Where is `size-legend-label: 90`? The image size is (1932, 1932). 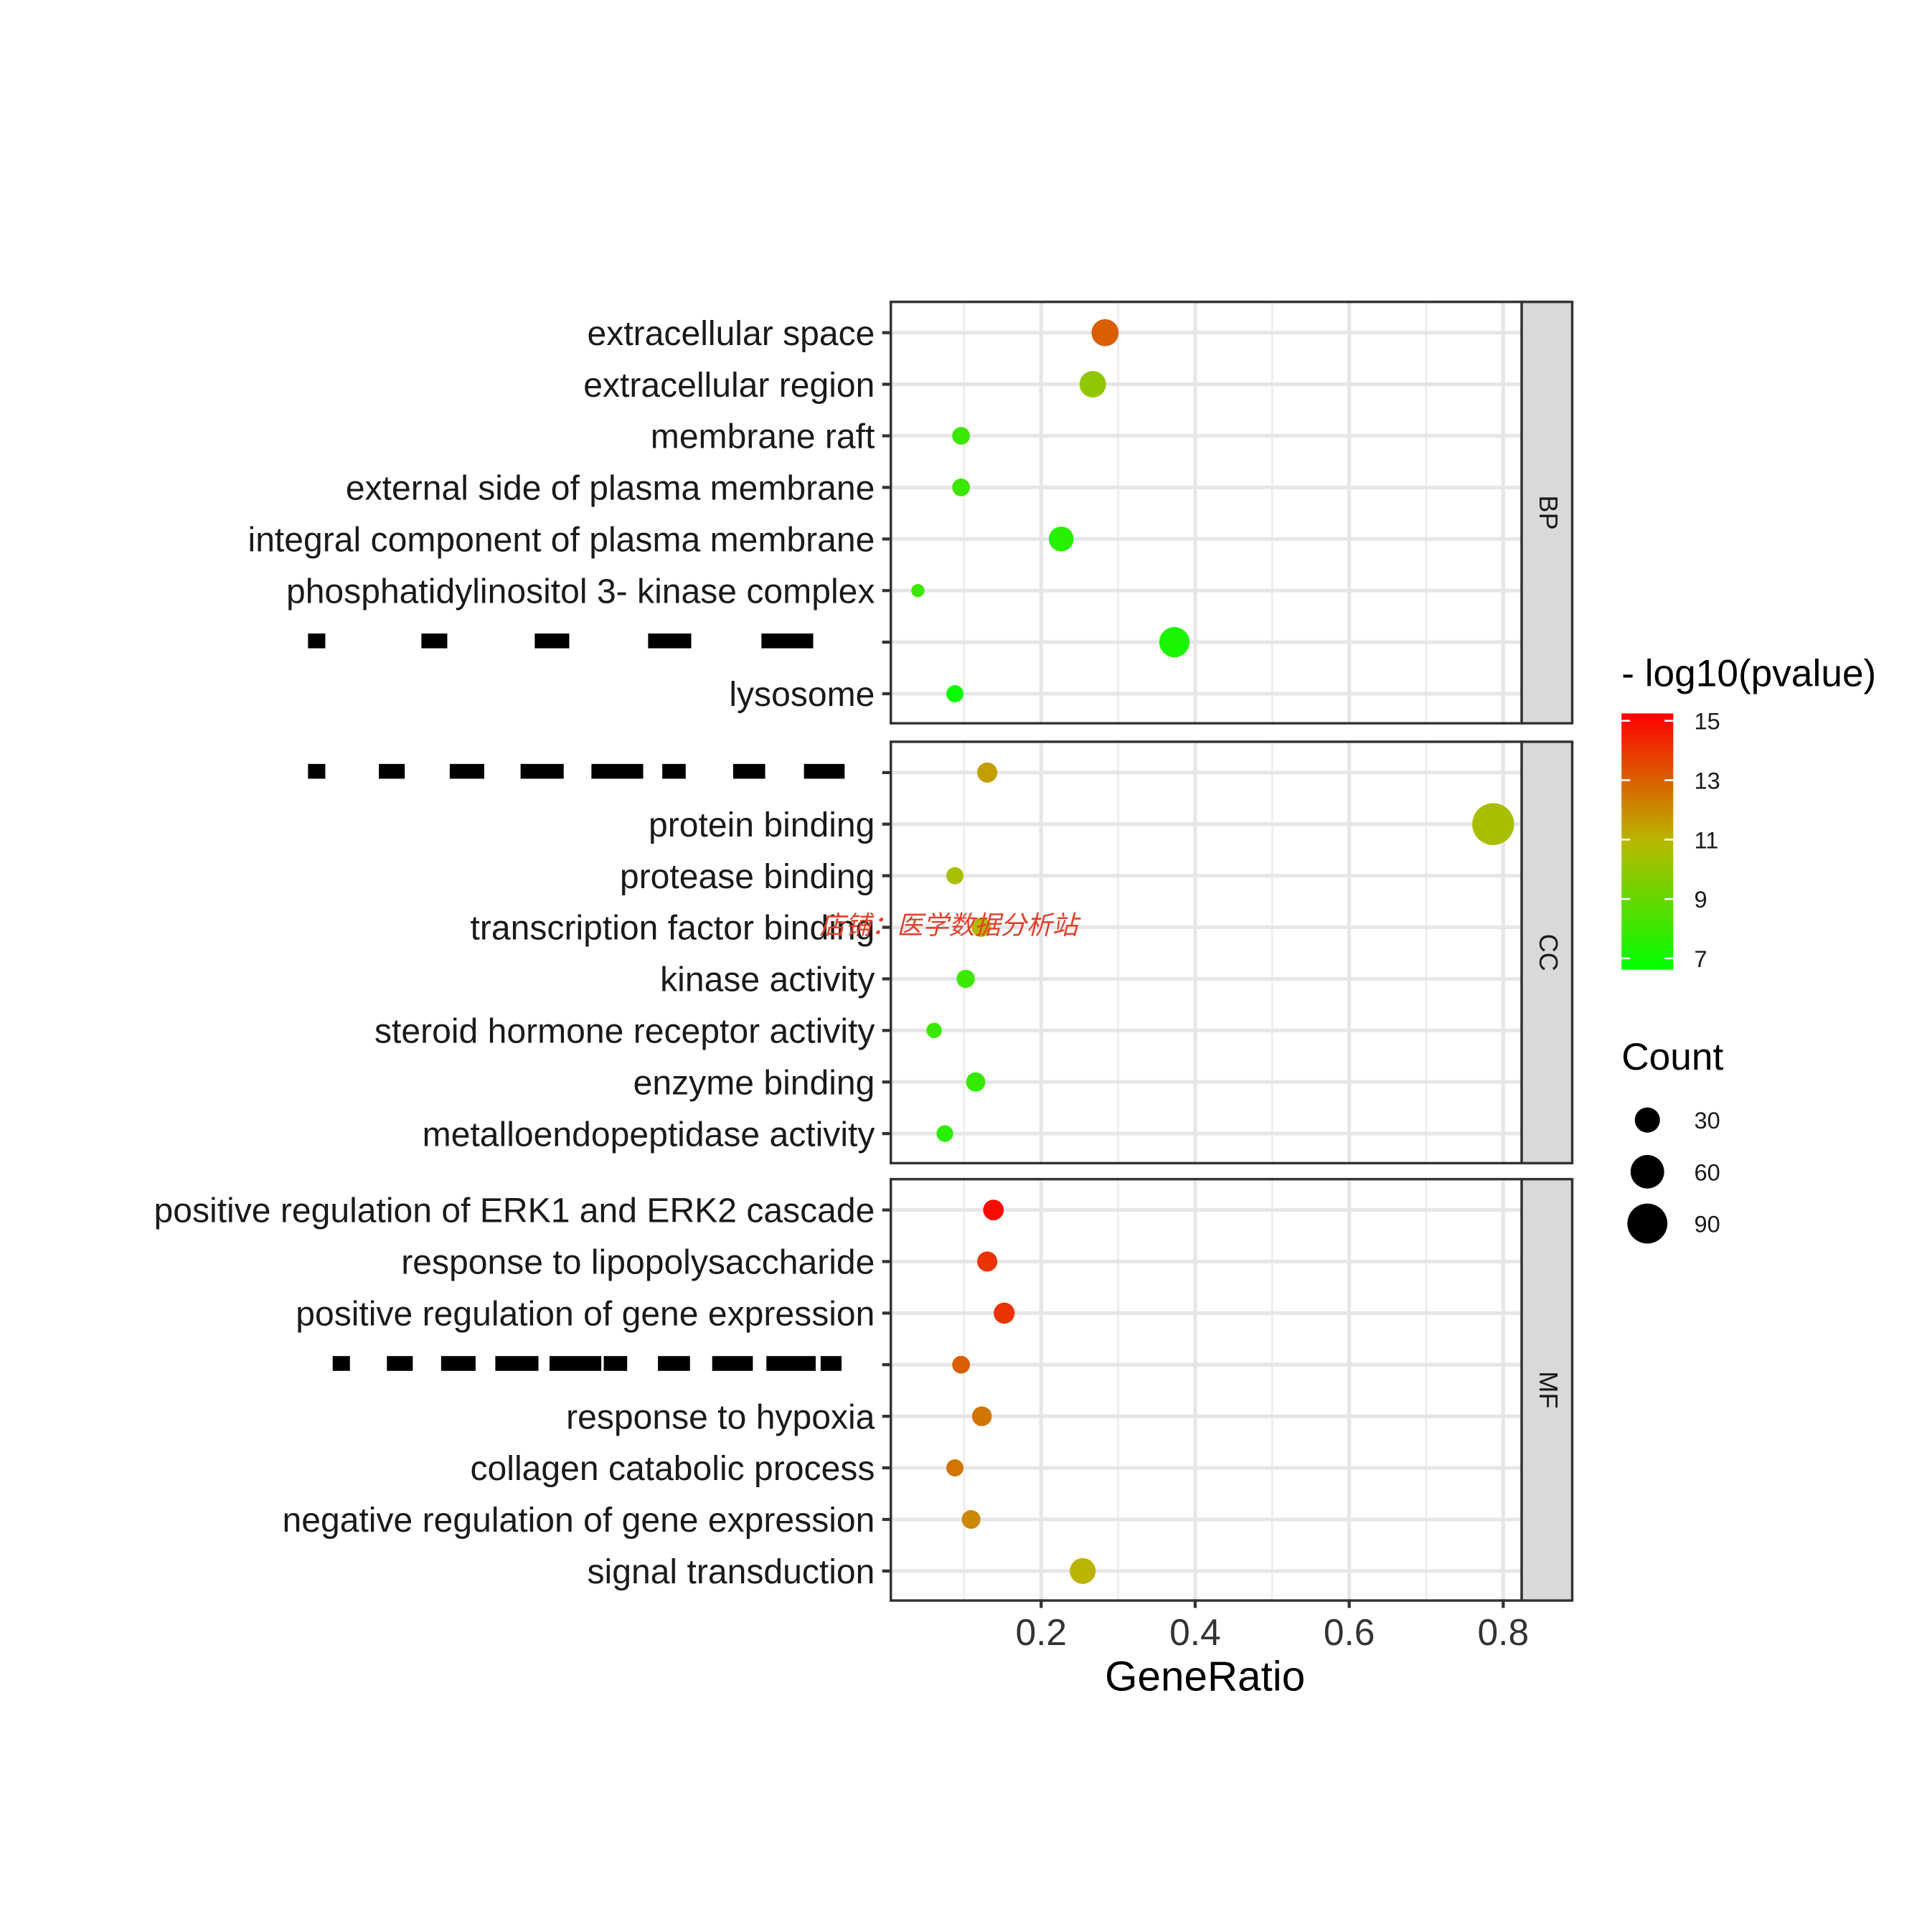
size-legend-label: 90 is located at coordinates (1707, 1223).